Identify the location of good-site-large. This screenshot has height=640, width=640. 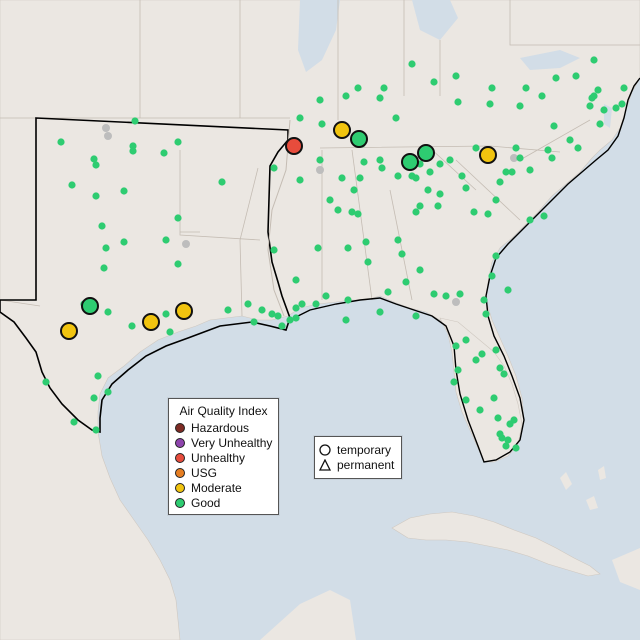
(410, 162).